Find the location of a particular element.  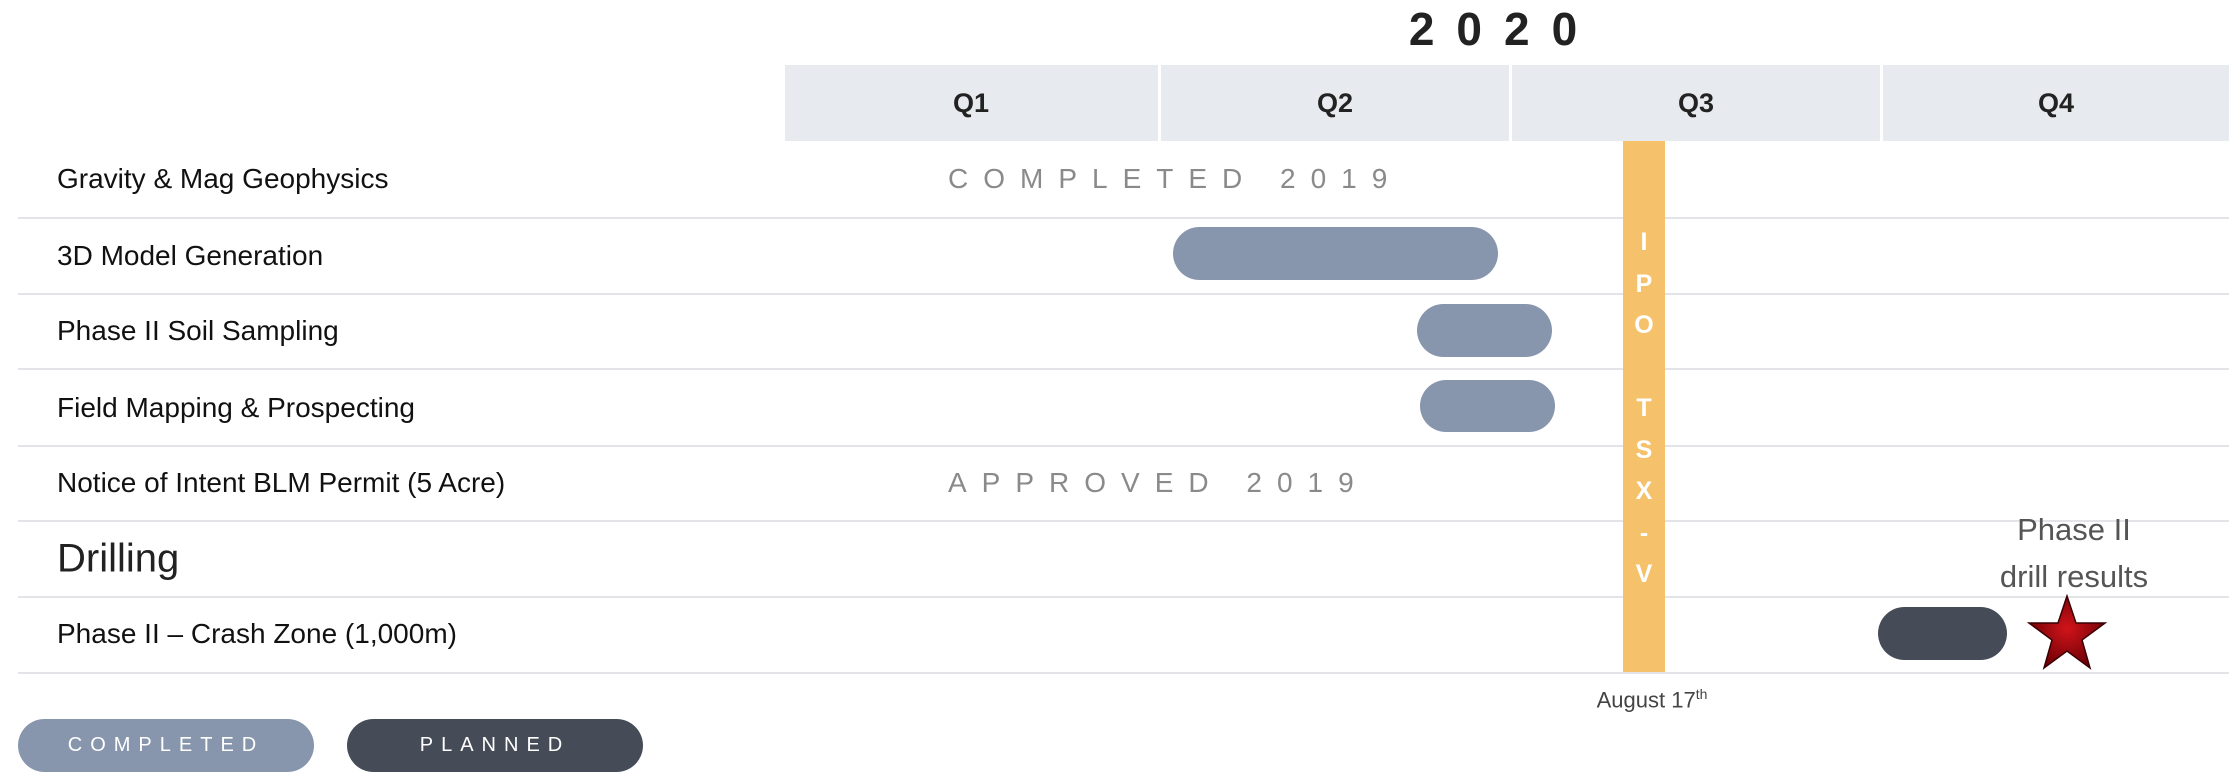

row-note: COMPLETED 2019 is located at coordinates (1175, 178).